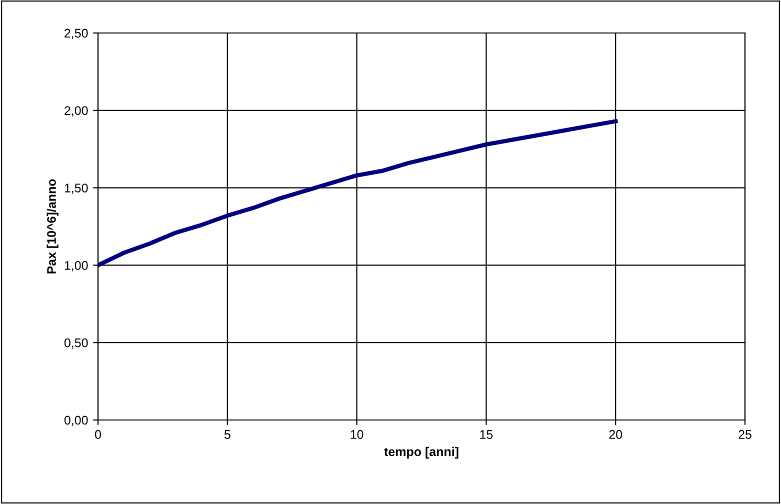 Image resolution: width=781 pixels, height=504 pixels. Describe the element at coordinates (76, 421) in the screenshot. I see `y-tick-label: 0,00` at that location.